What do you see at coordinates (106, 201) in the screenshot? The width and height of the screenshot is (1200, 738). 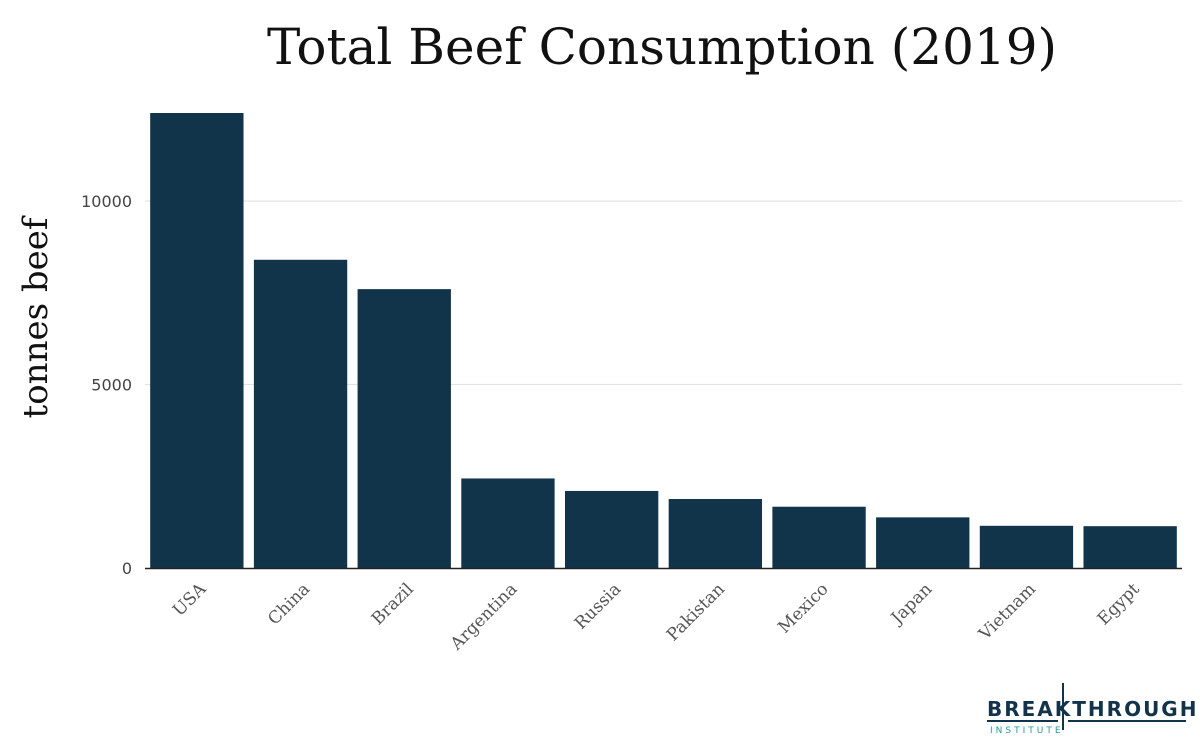 I see `y-tick-label: 10000` at bounding box center [106, 201].